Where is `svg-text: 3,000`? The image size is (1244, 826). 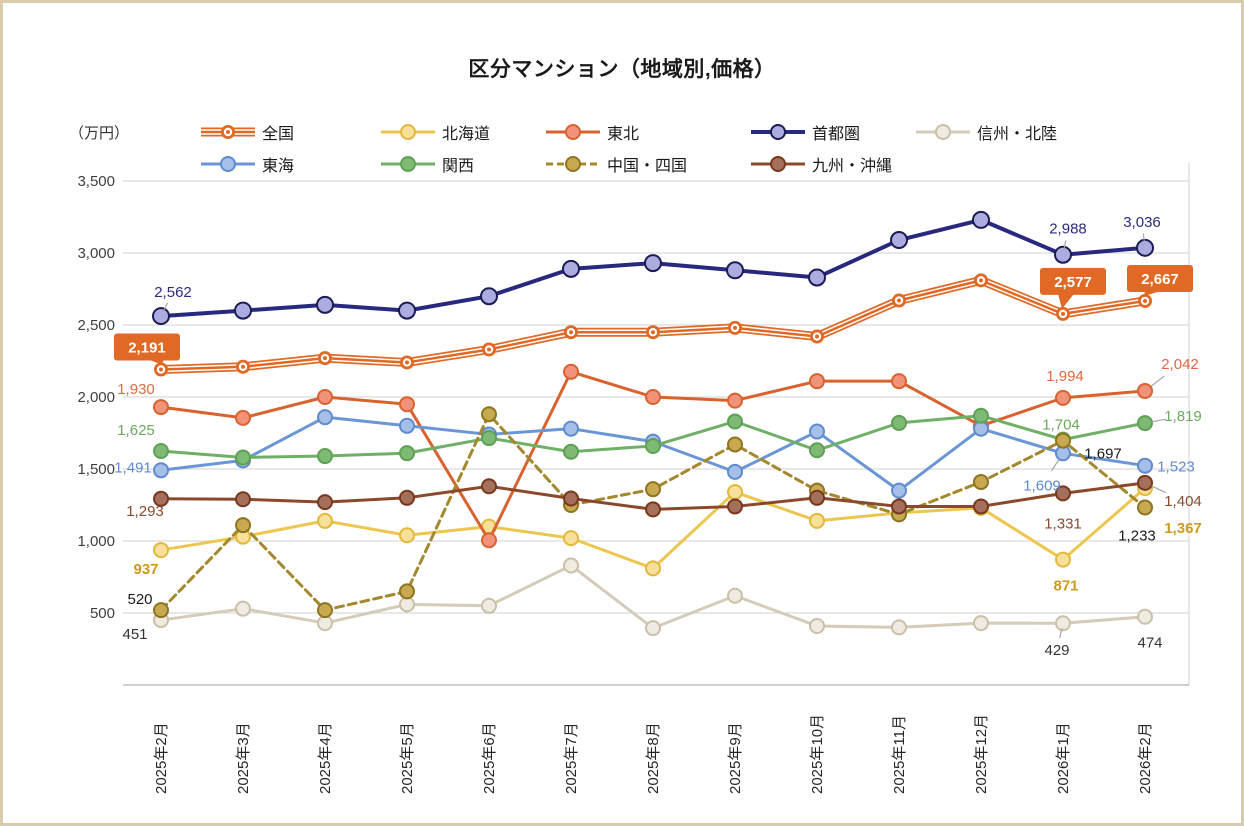
svg-text: 3,000 is located at coordinates (96, 253).